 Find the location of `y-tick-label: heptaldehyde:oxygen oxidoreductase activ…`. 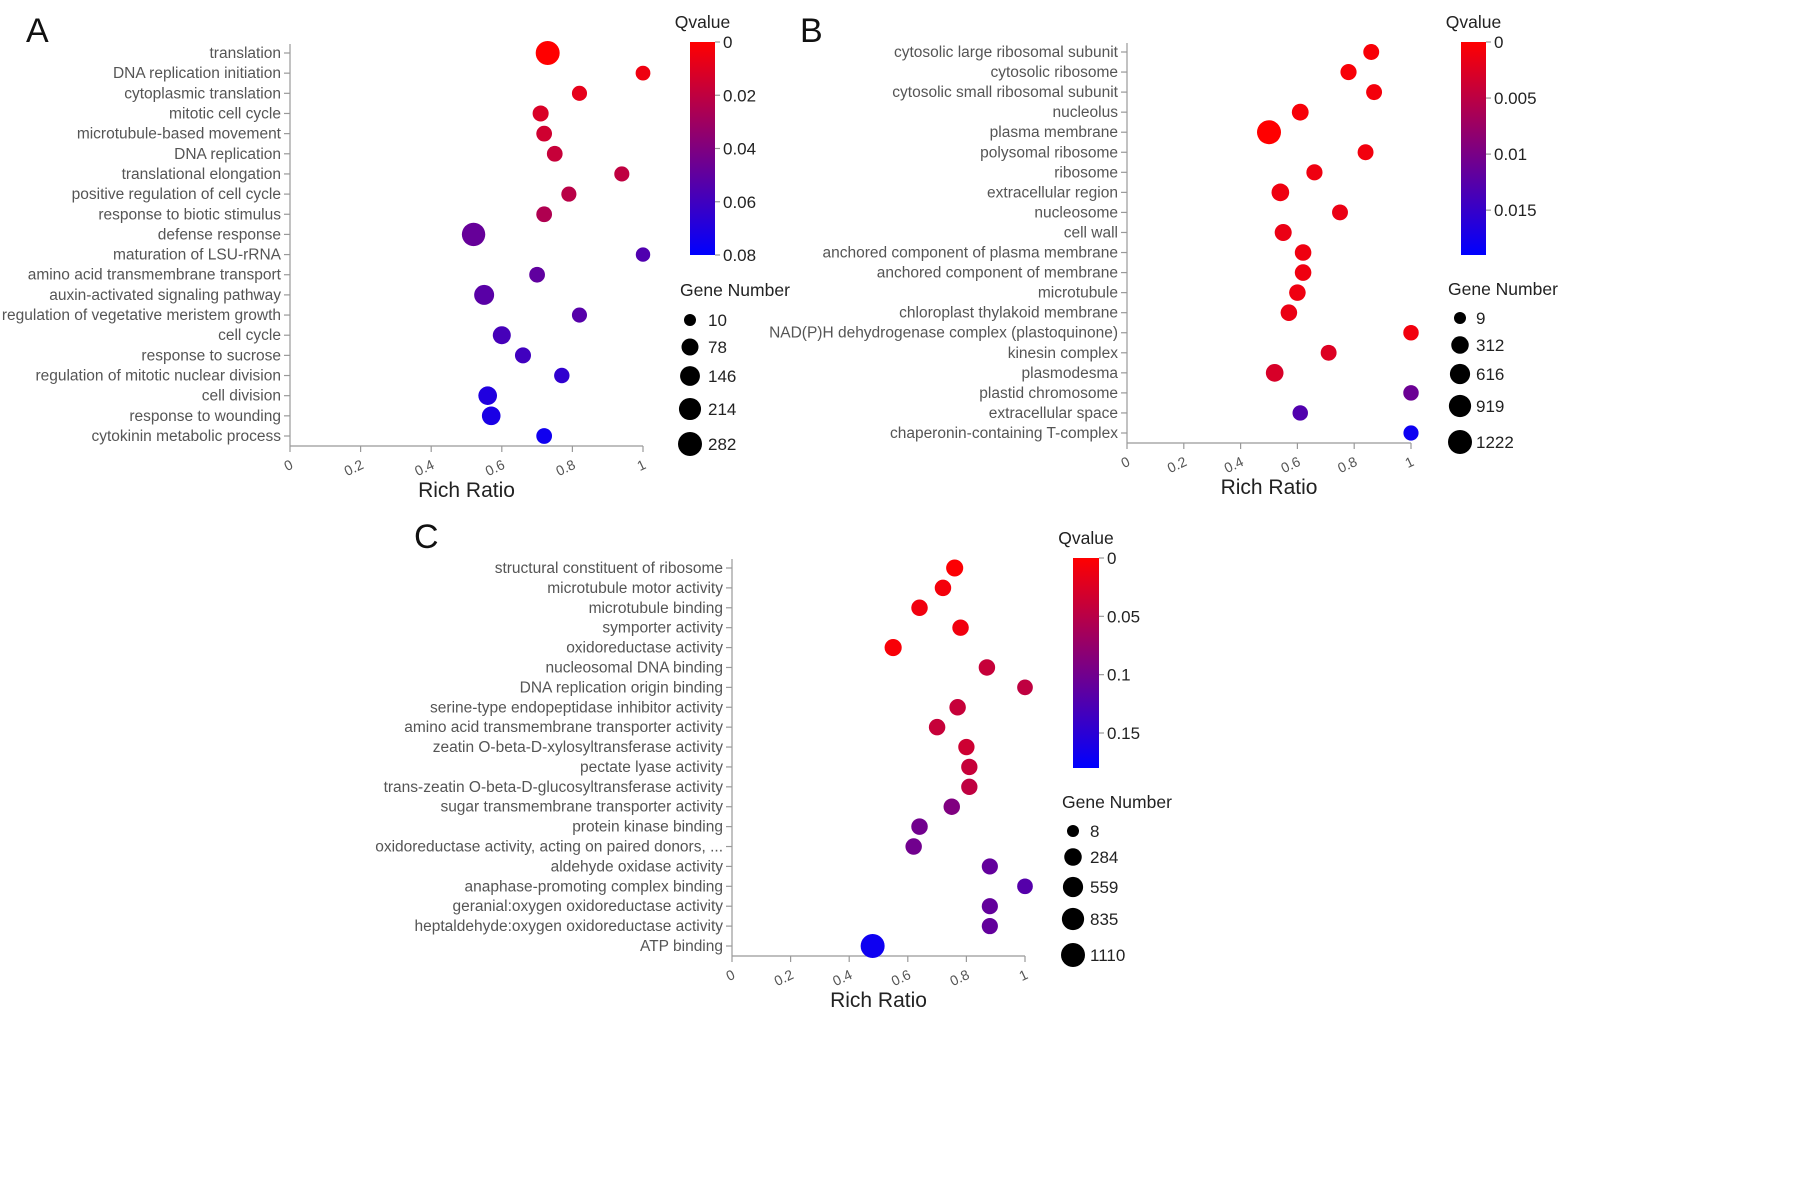

y-tick-label: heptaldehyde:oxygen oxidoreductase activ… is located at coordinates (569, 926).